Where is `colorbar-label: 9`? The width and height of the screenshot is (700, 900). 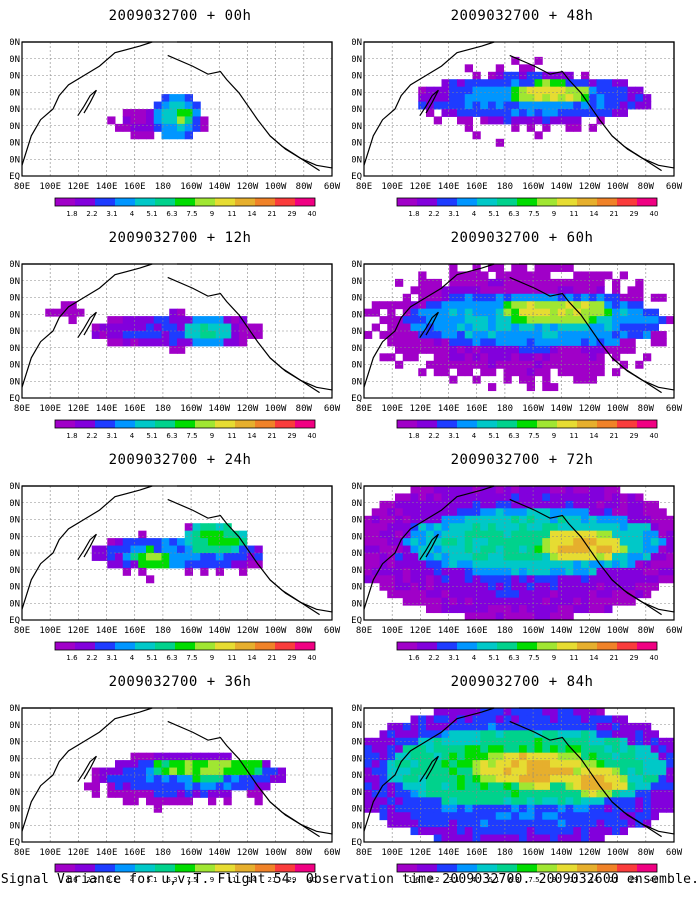 colorbar-label: 9 is located at coordinates (554, 436).